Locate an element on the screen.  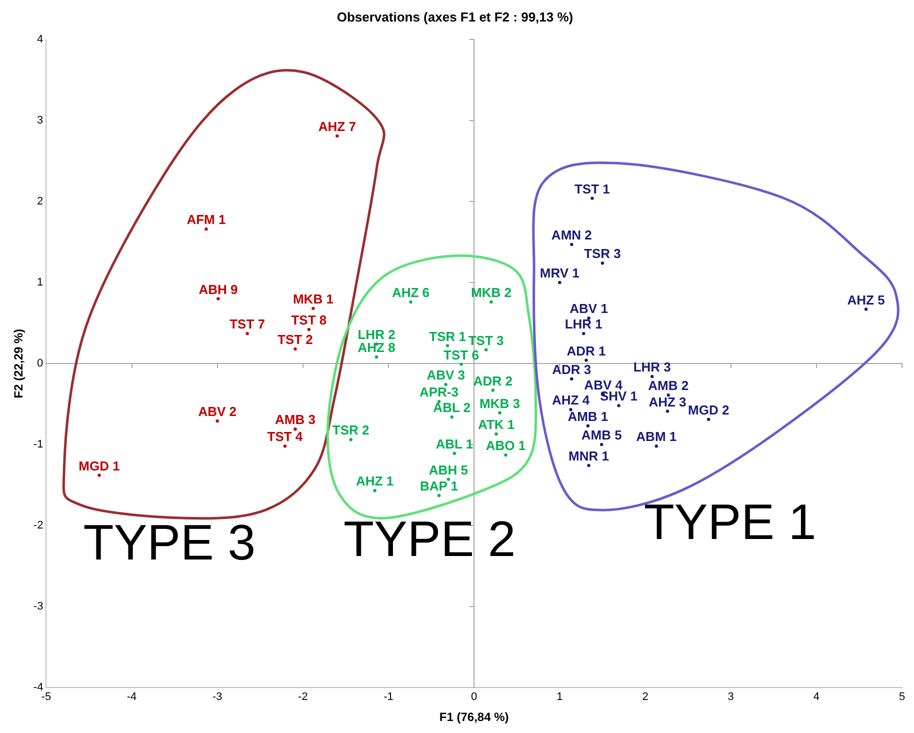
data-label: ABO 1 is located at coordinates (506, 446).